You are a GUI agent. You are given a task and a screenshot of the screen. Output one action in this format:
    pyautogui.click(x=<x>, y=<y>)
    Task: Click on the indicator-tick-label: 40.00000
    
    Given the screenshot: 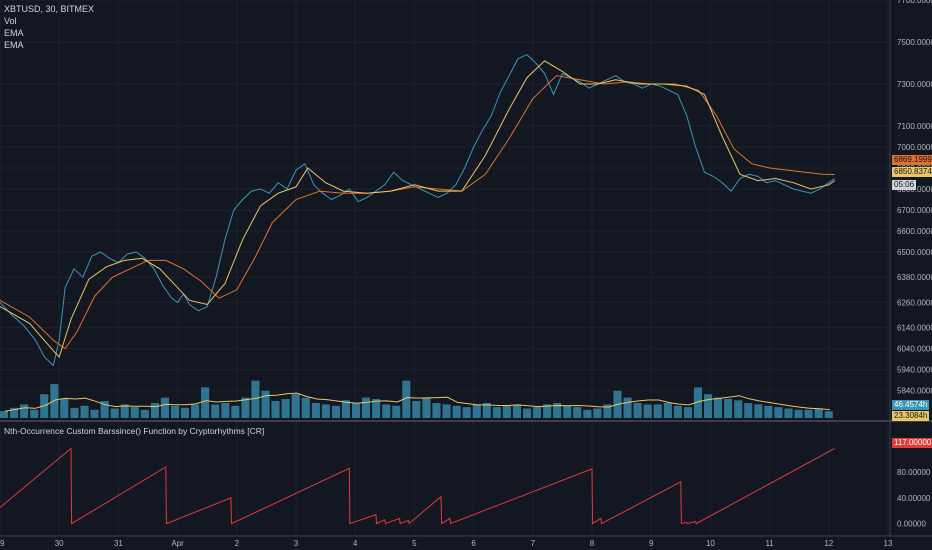 What is the action you would take?
    pyautogui.click(x=914, y=498)
    